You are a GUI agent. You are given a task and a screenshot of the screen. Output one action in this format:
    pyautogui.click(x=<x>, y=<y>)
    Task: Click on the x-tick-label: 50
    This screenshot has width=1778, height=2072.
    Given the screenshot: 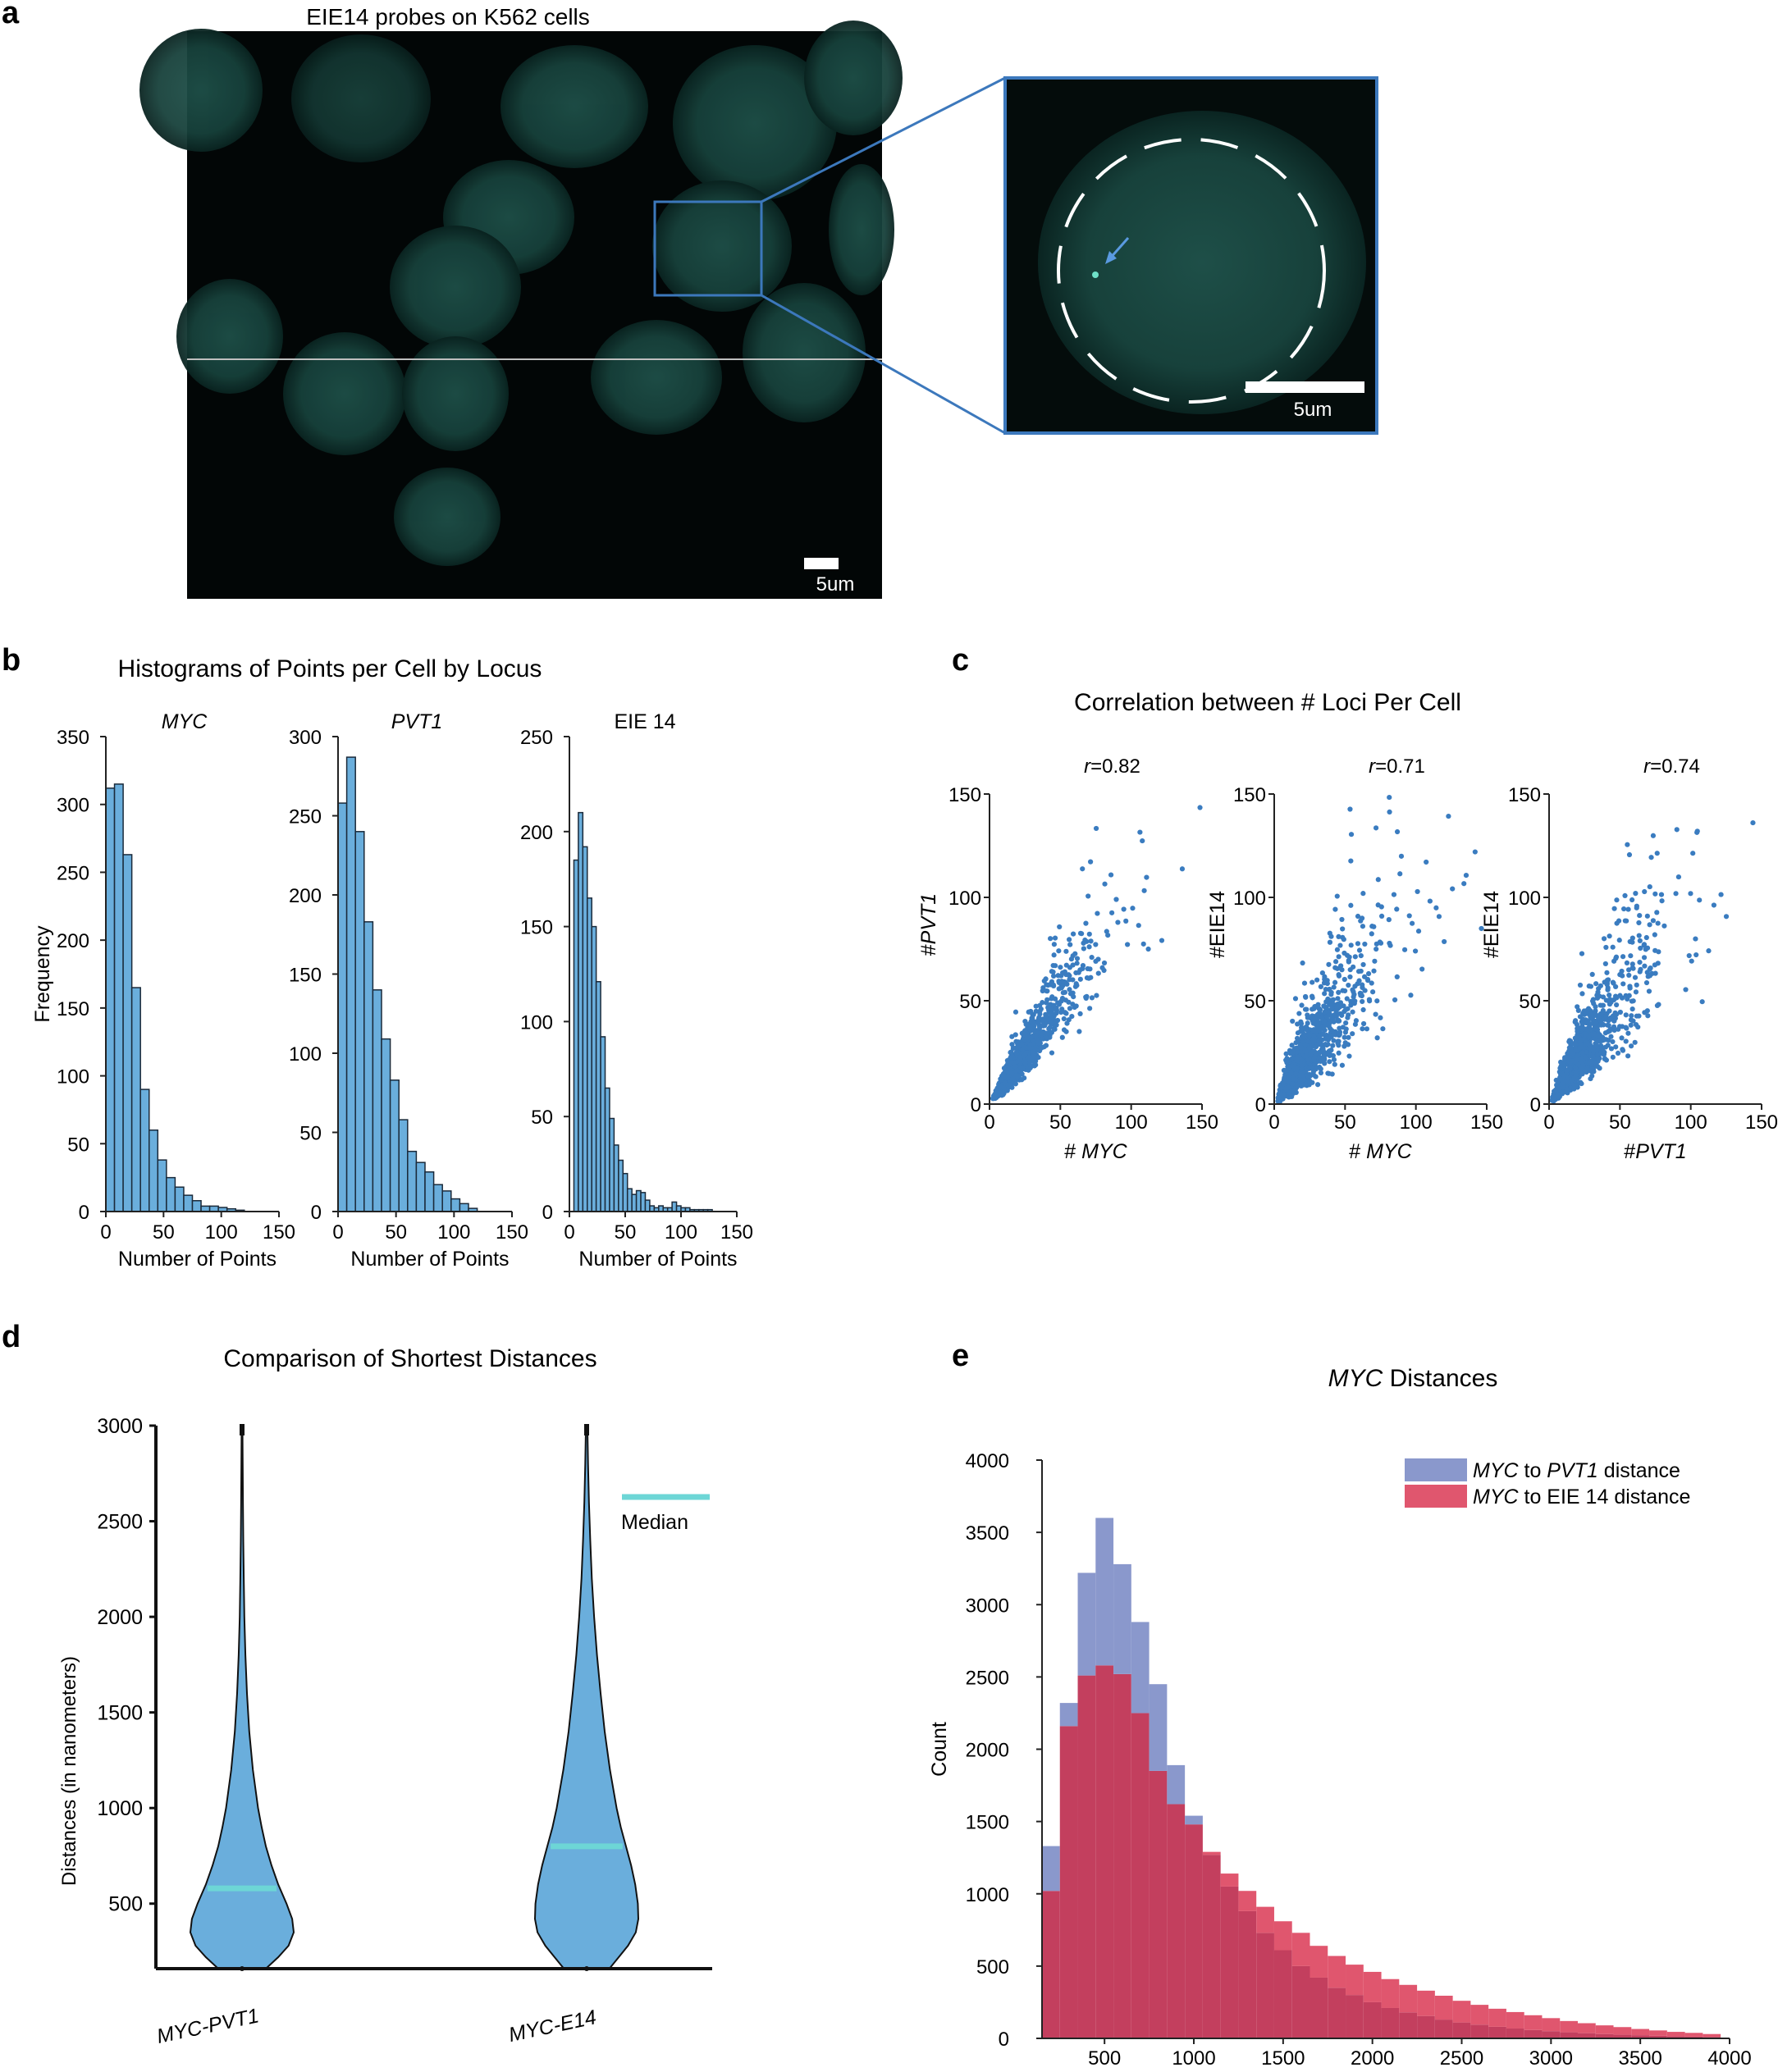 What is the action you would take?
    pyautogui.click(x=1060, y=1122)
    